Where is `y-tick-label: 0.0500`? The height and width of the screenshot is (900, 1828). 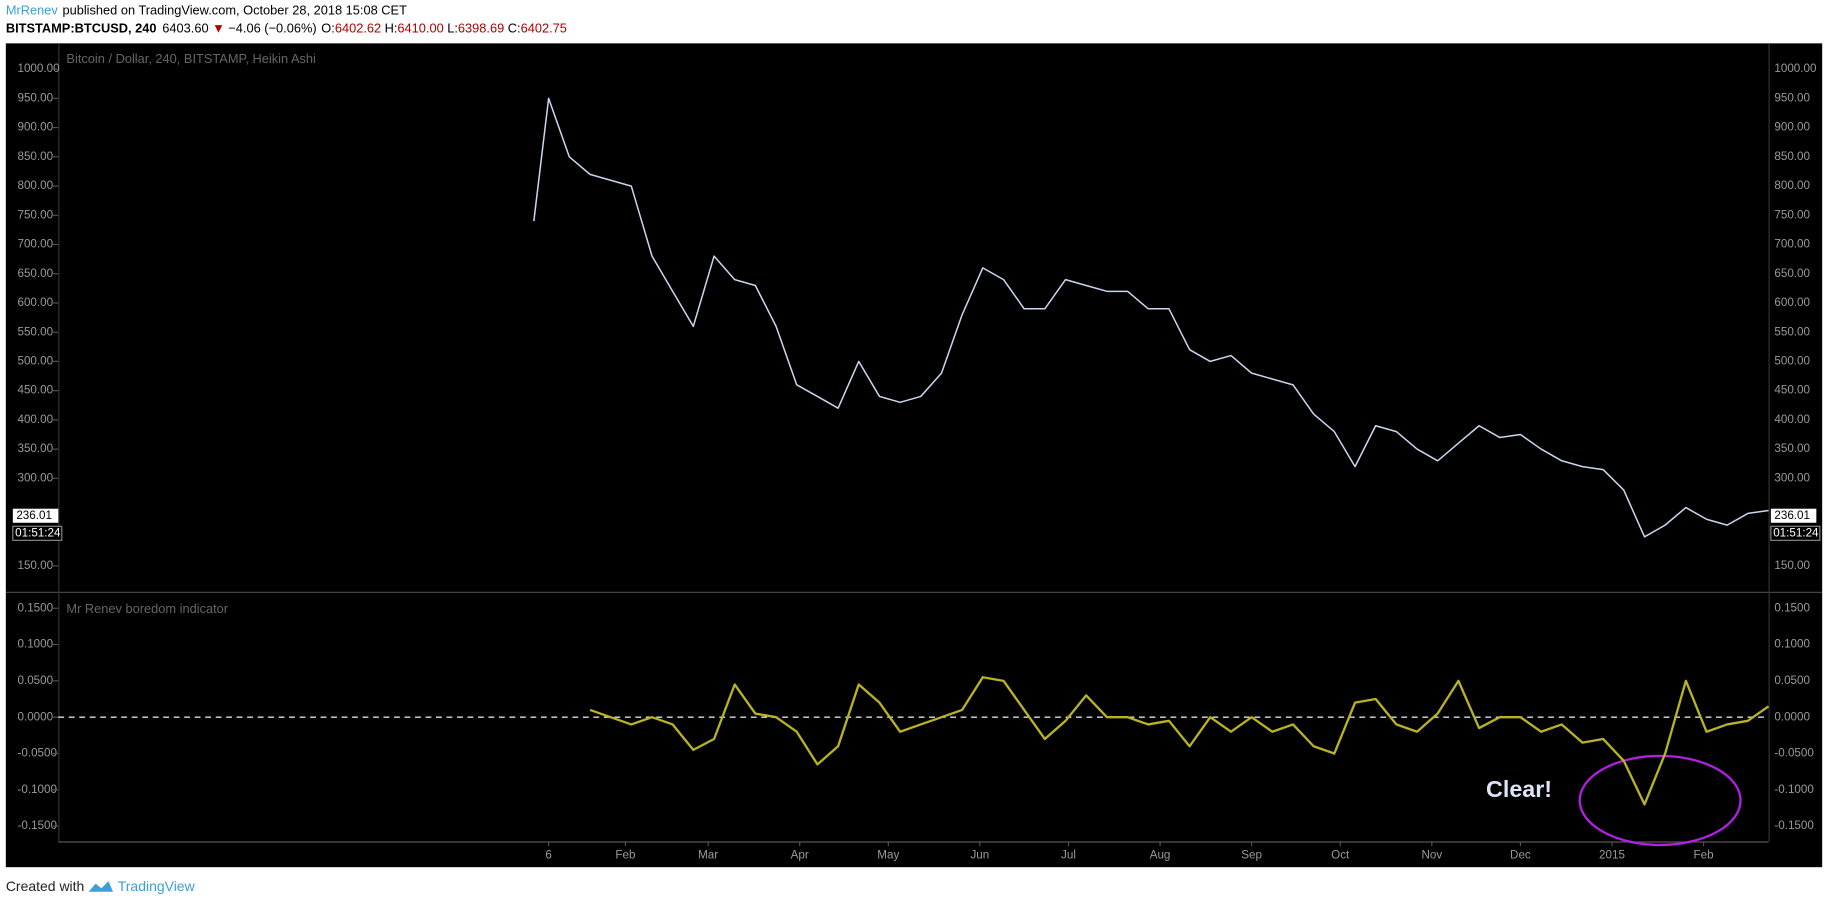
y-tick-label: 0.0500 is located at coordinates (35, 680).